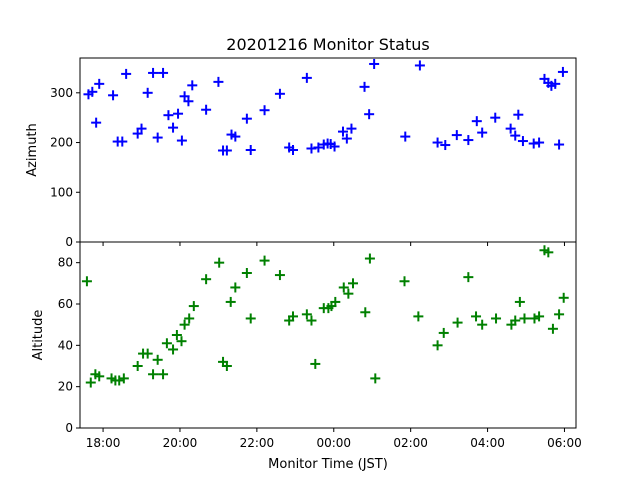  Describe the element at coordinates (333, 443) in the screenshot. I see `altitude-xtick-label-3: 00:00` at that location.